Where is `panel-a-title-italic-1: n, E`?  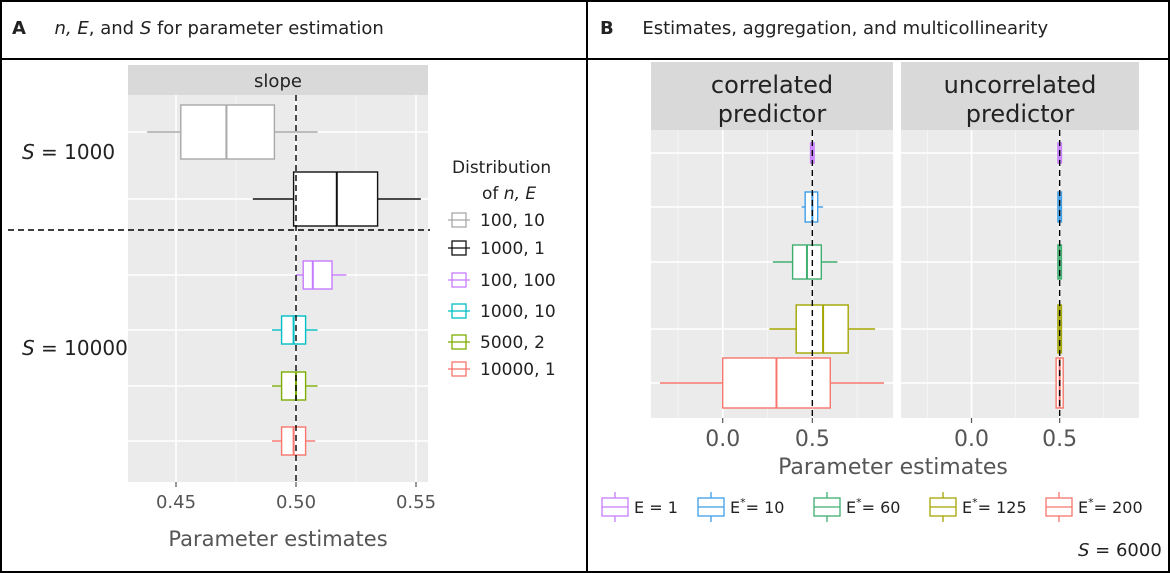 panel-a-title-italic-1: n, E is located at coordinates (71, 28).